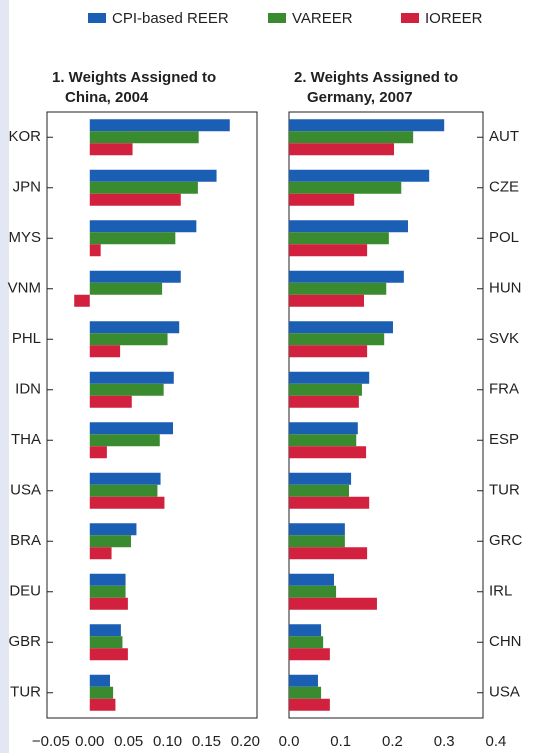 The width and height of the screenshot is (534, 753). I want to click on side-strip, so click(4, 376).